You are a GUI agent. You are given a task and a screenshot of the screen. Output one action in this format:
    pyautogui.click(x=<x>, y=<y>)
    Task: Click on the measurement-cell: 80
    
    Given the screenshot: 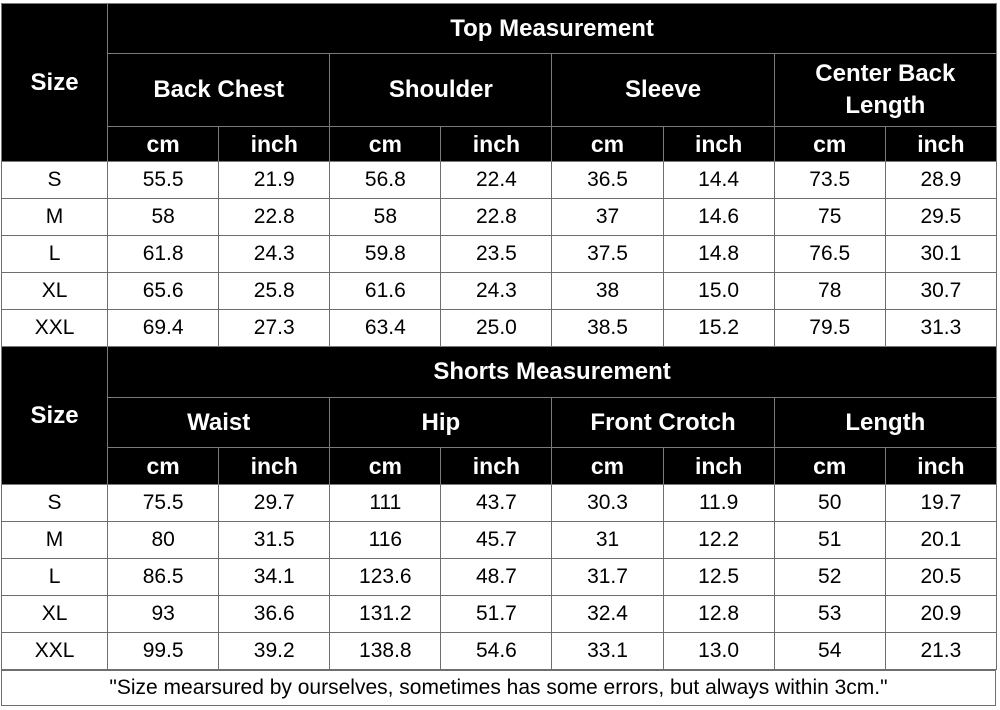 What is the action you would take?
    pyautogui.click(x=163, y=540)
    